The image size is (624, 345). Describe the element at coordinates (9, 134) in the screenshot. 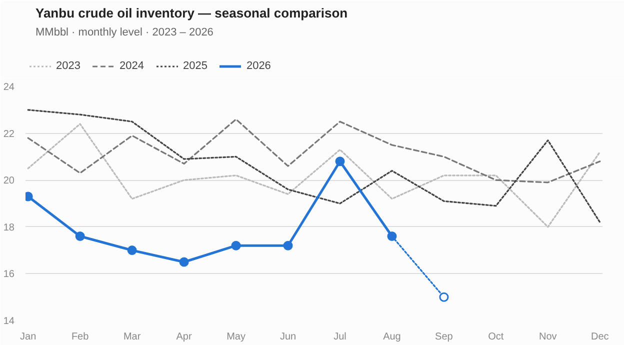

I see `y-tick-label: 22` at that location.